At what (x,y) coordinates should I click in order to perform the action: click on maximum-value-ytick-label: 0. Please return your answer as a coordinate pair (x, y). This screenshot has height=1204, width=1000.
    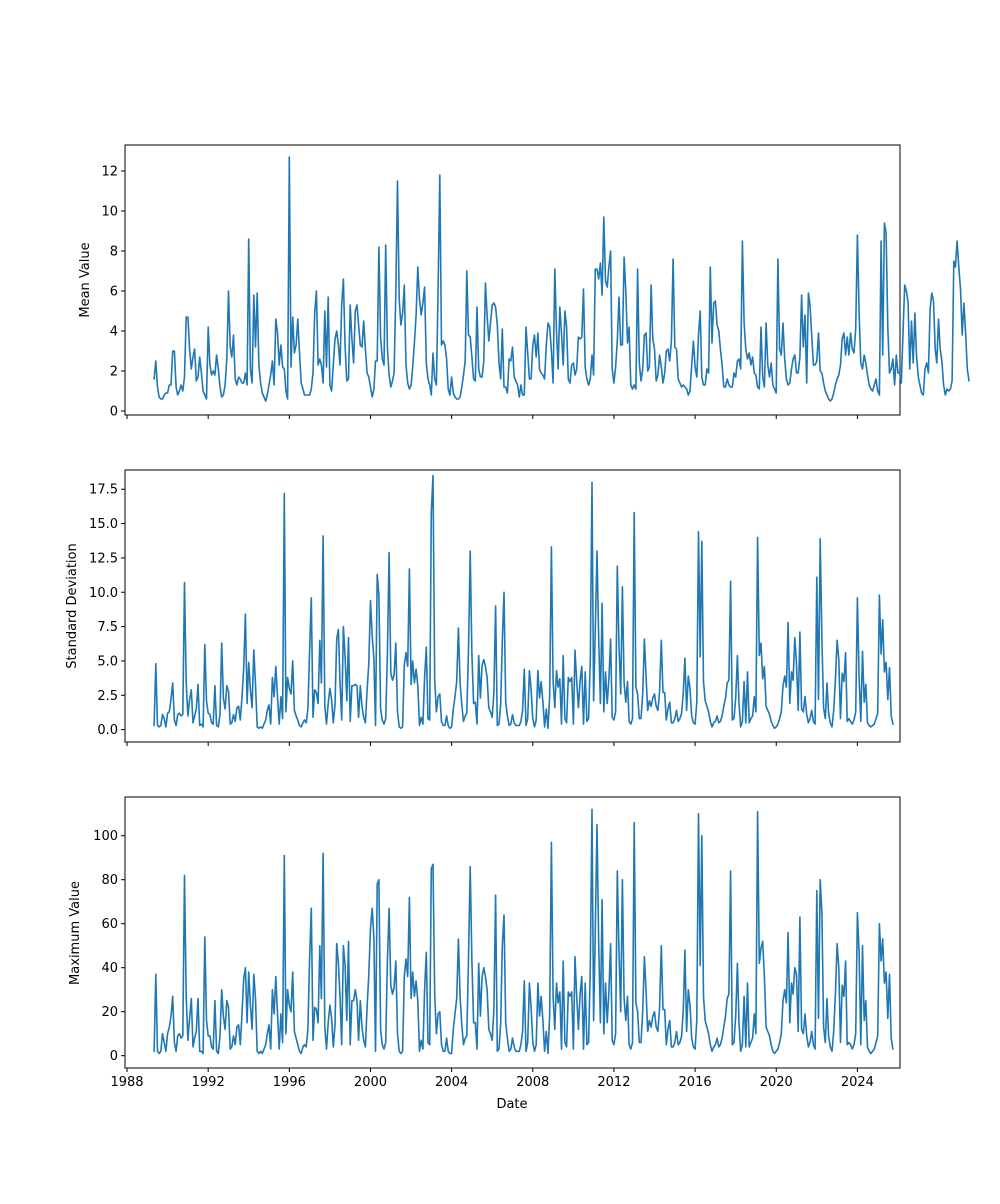
    Looking at the image, I should click on (114, 1056).